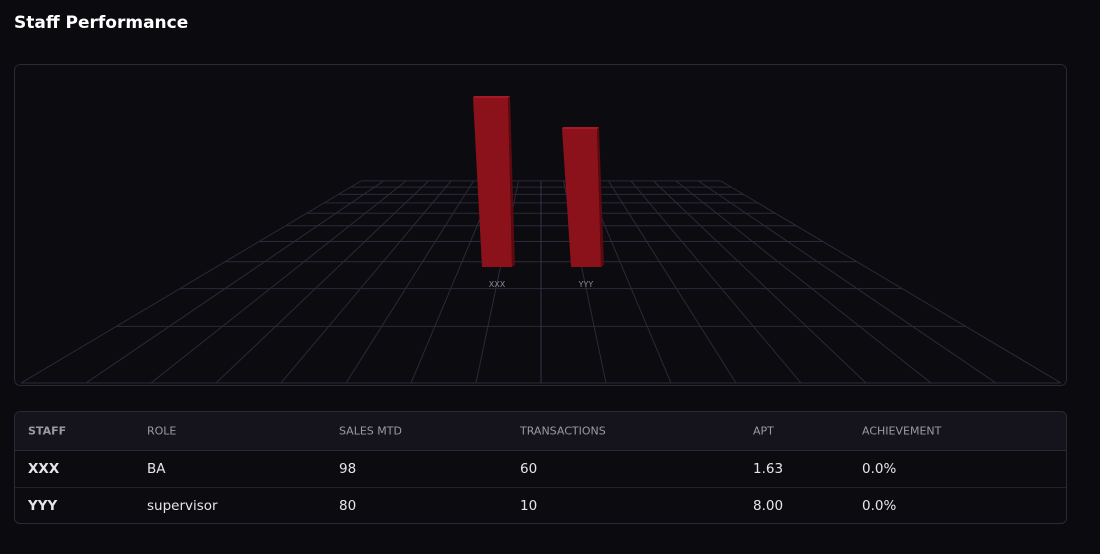  Describe the element at coordinates (47, 431) in the screenshot. I see `column-header: STAFF` at that location.